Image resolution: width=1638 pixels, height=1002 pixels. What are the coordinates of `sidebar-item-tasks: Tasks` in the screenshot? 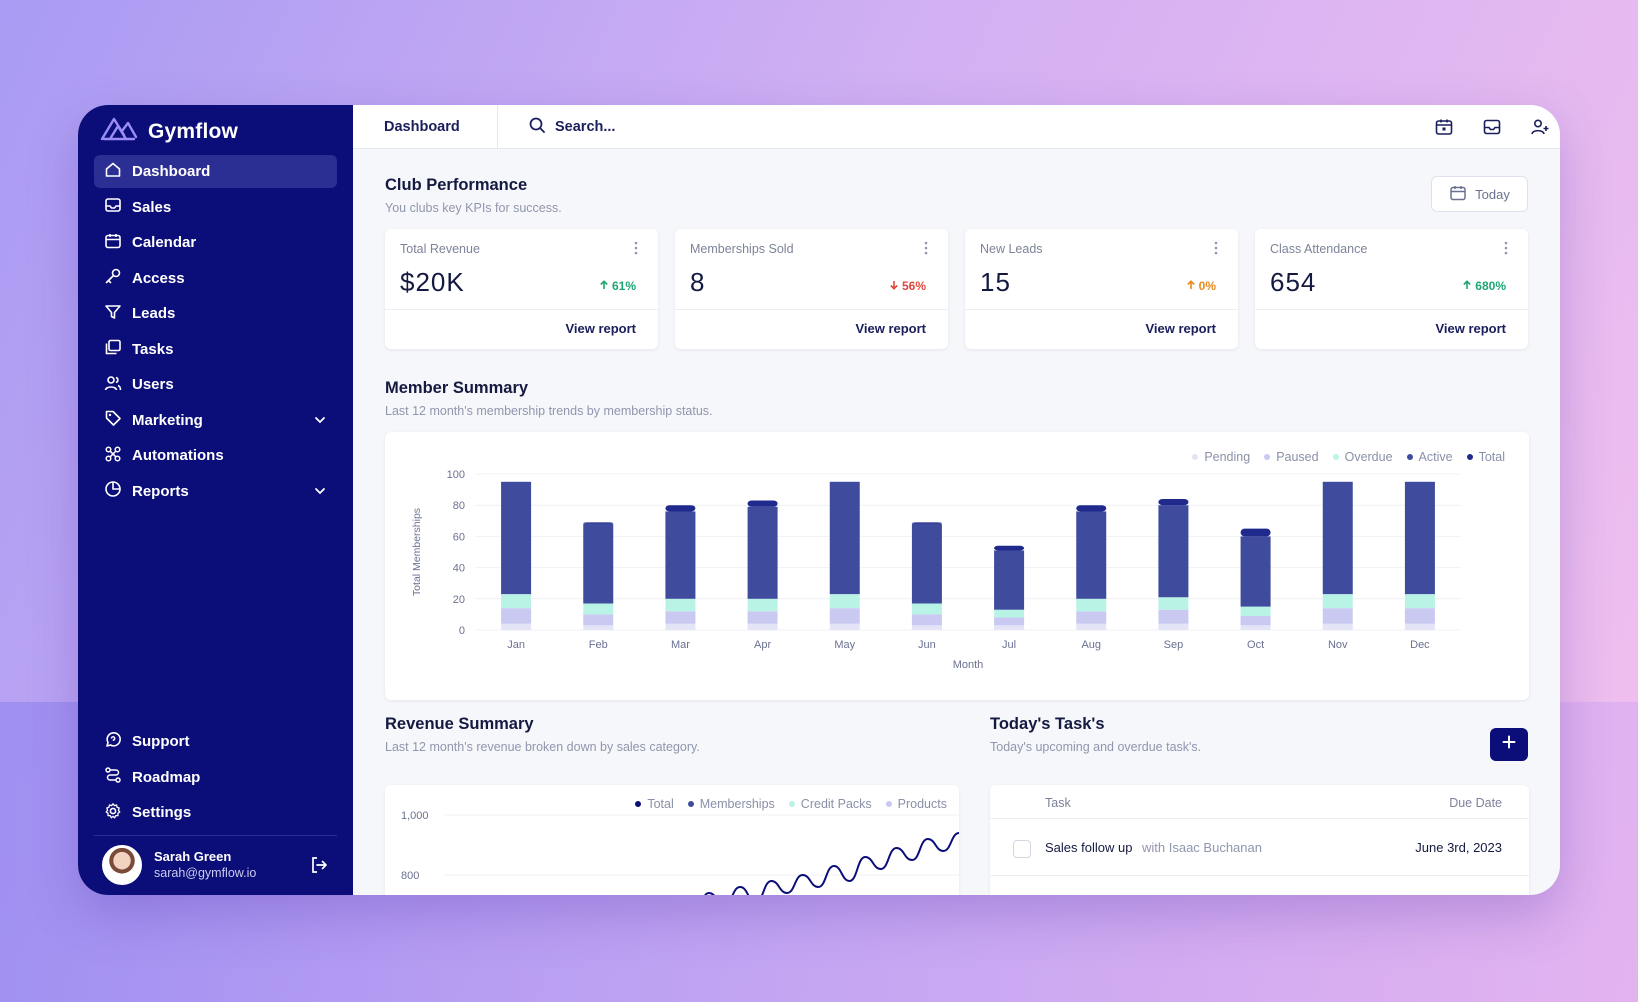 It's located at (215, 349).